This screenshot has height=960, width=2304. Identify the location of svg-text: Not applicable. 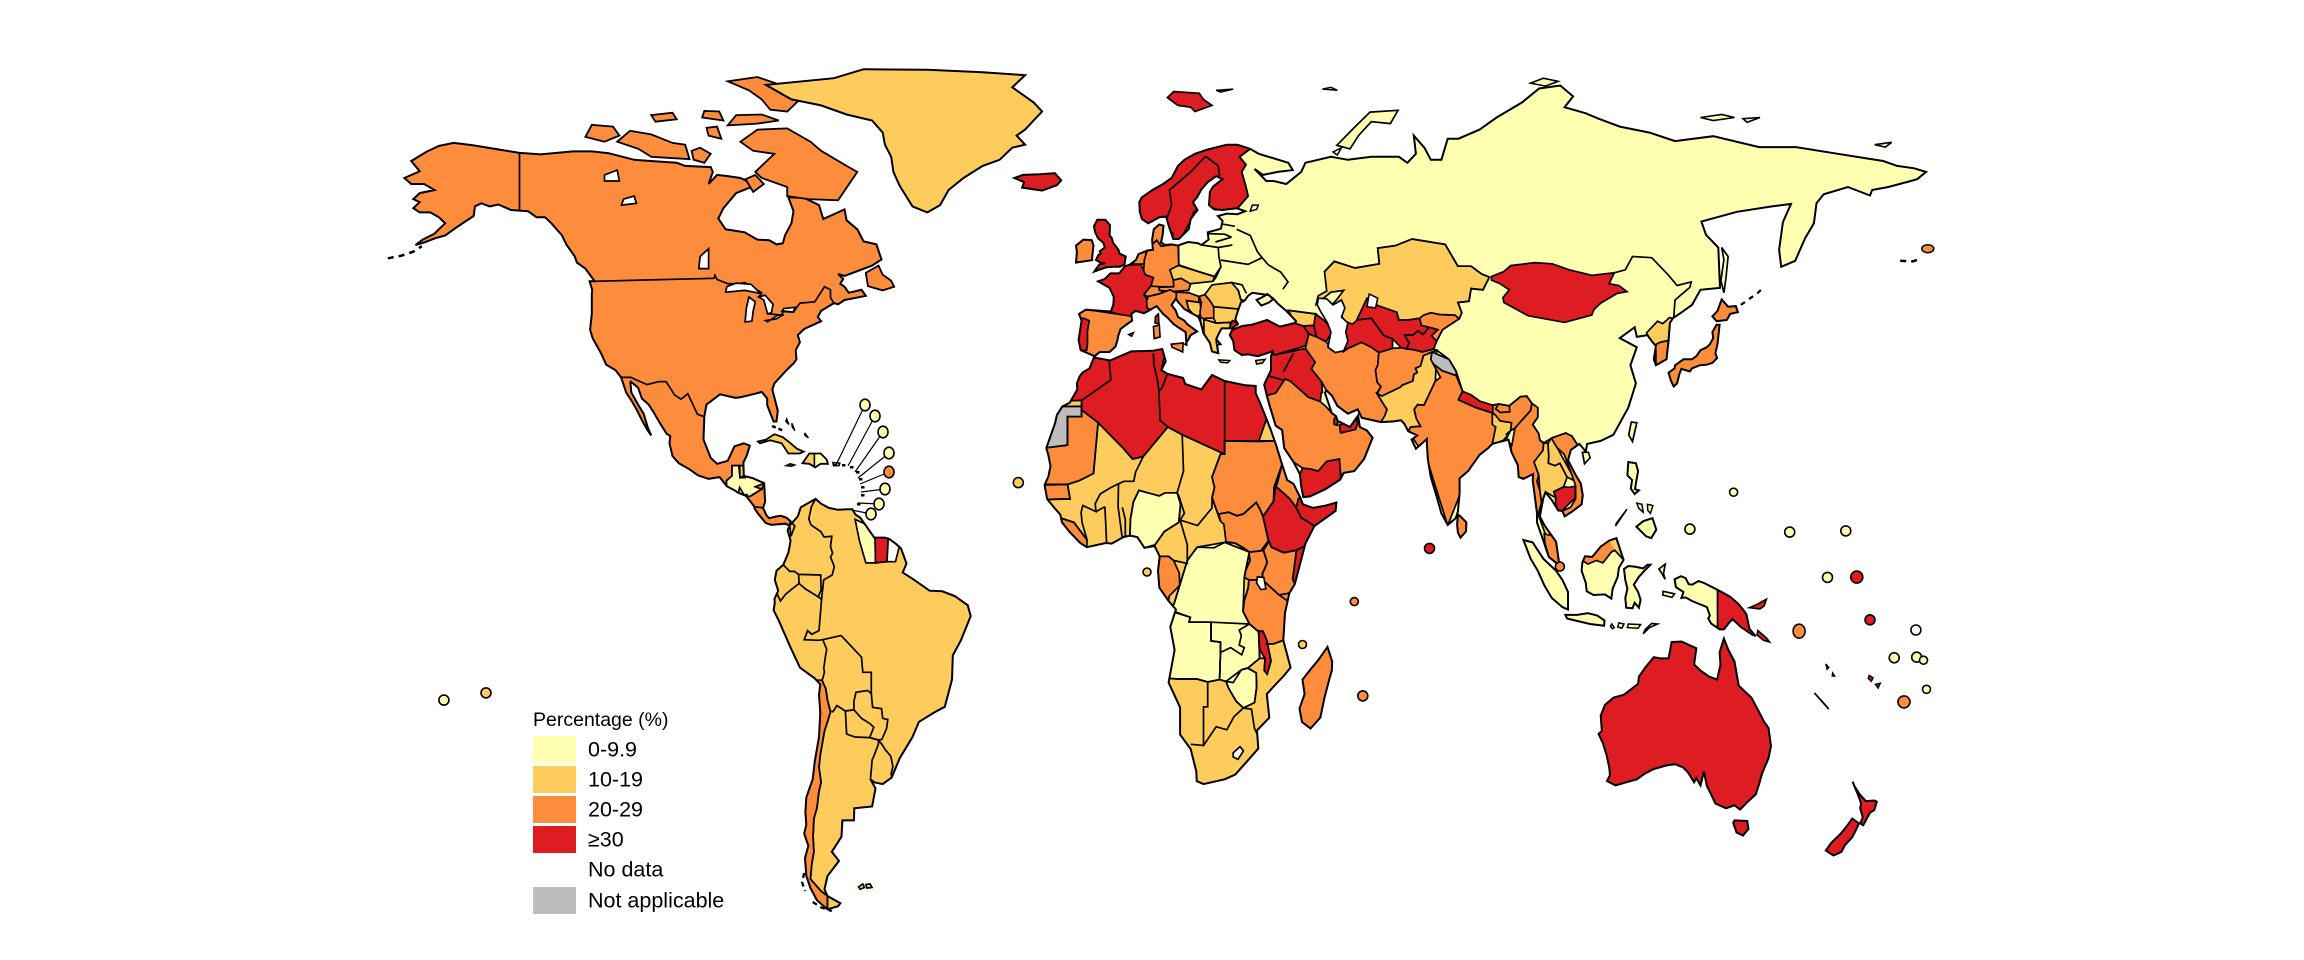
(656, 901).